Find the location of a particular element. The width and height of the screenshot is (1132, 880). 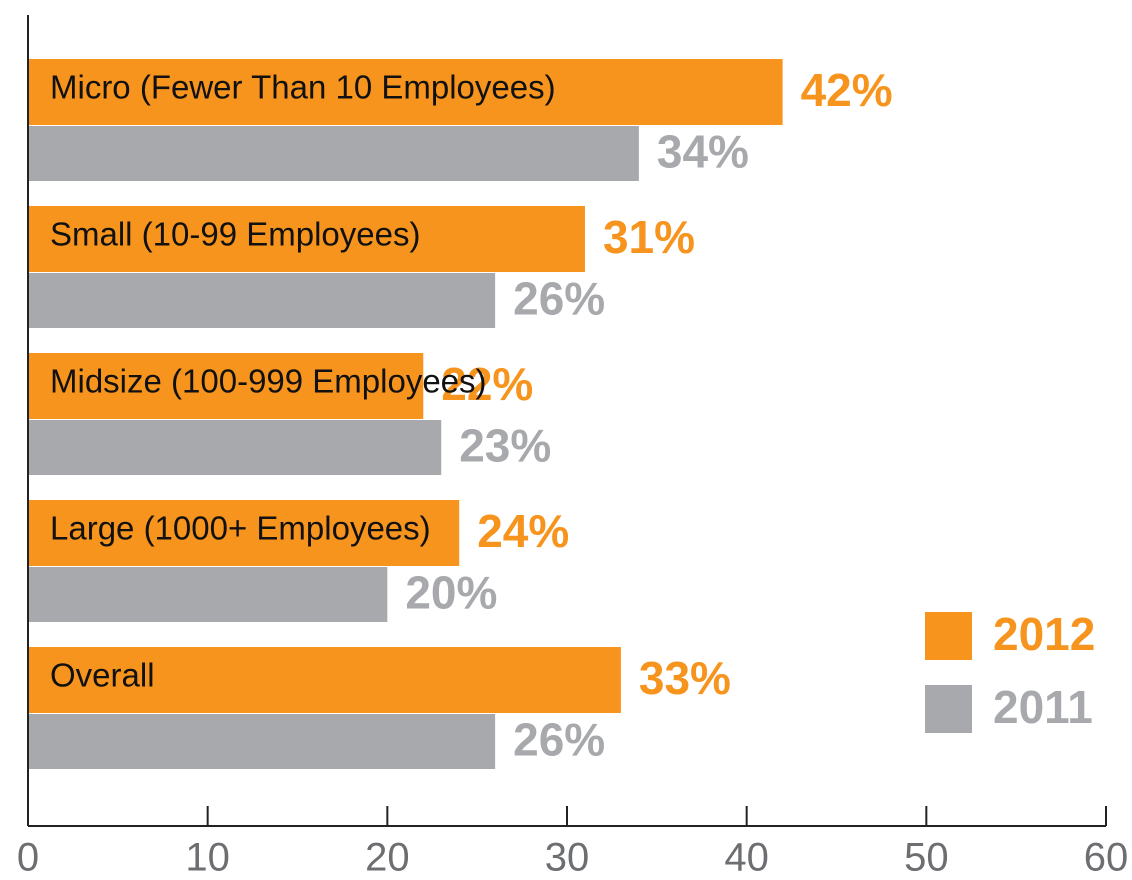

x-tick-label: 30 is located at coordinates (567, 858).